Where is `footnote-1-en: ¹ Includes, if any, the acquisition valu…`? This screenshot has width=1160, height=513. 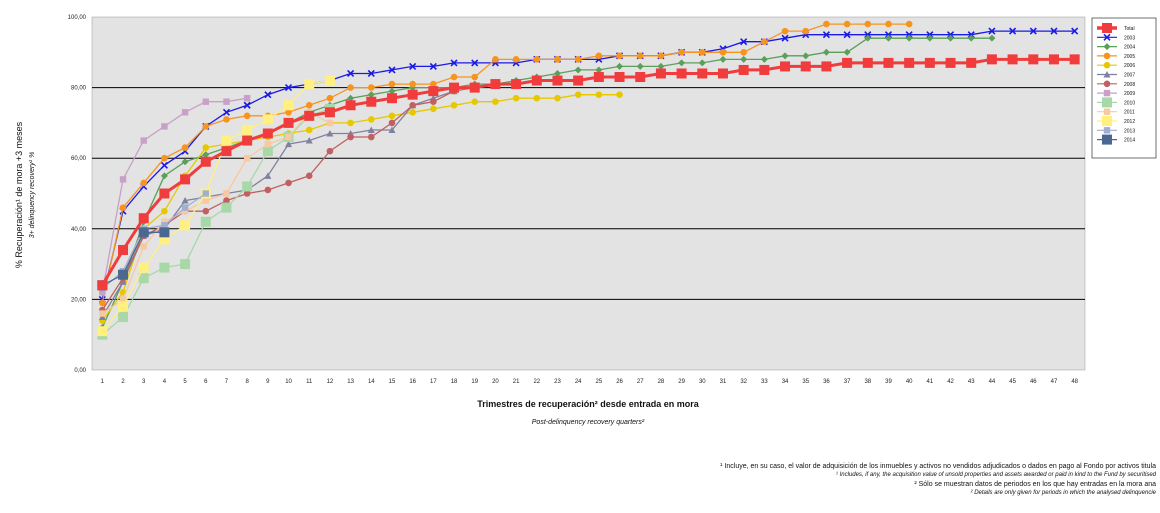 footnote-1-en: ¹ Includes, if any, the acquisition valu… is located at coordinates (995, 475).